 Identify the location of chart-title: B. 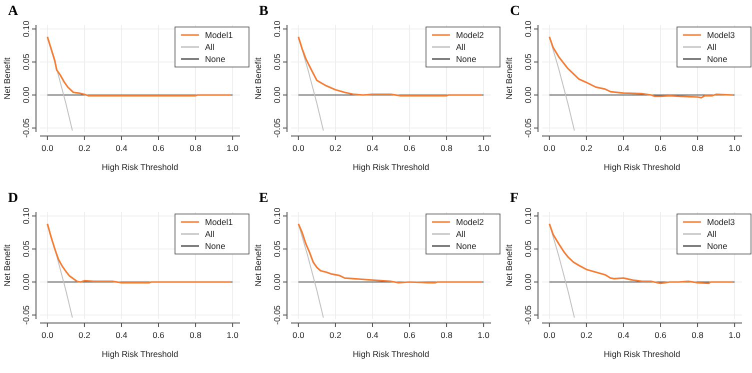
(263, 11).